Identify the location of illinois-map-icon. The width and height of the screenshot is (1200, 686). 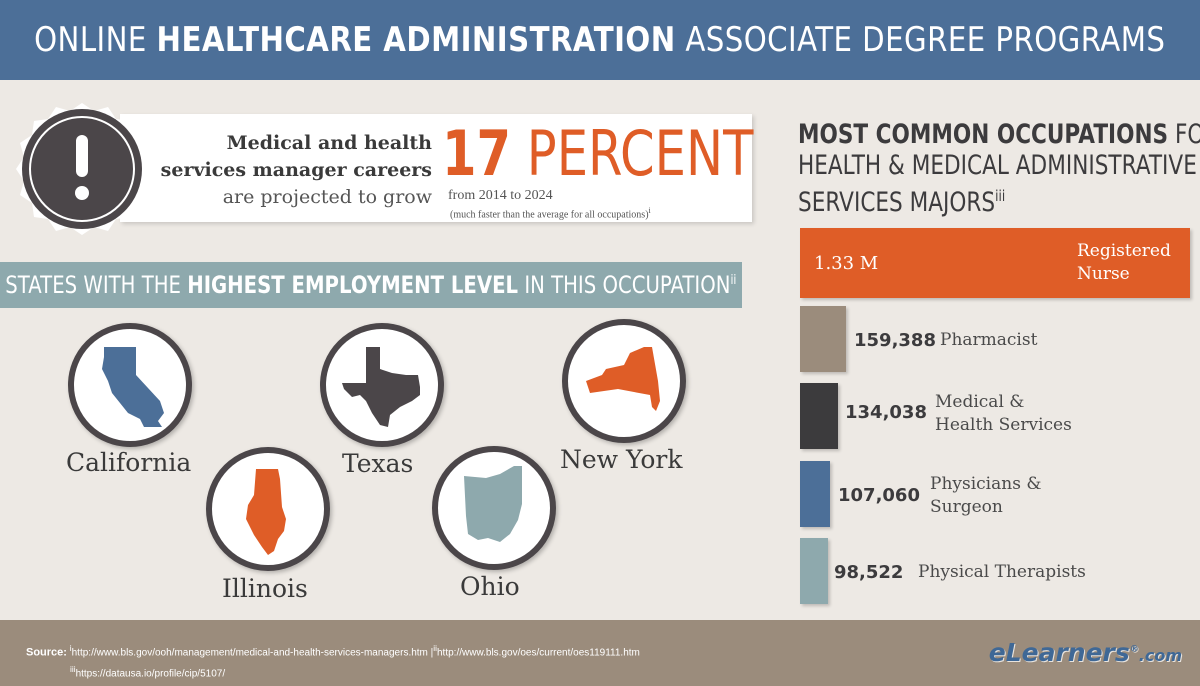
(266, 512).